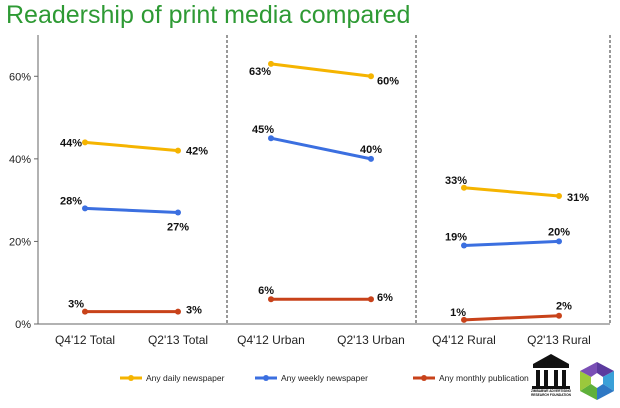  Describe the element at coordinates (178, 340) in the screenshot. I see `x-tick-label: Q2'13 Total` at that location.